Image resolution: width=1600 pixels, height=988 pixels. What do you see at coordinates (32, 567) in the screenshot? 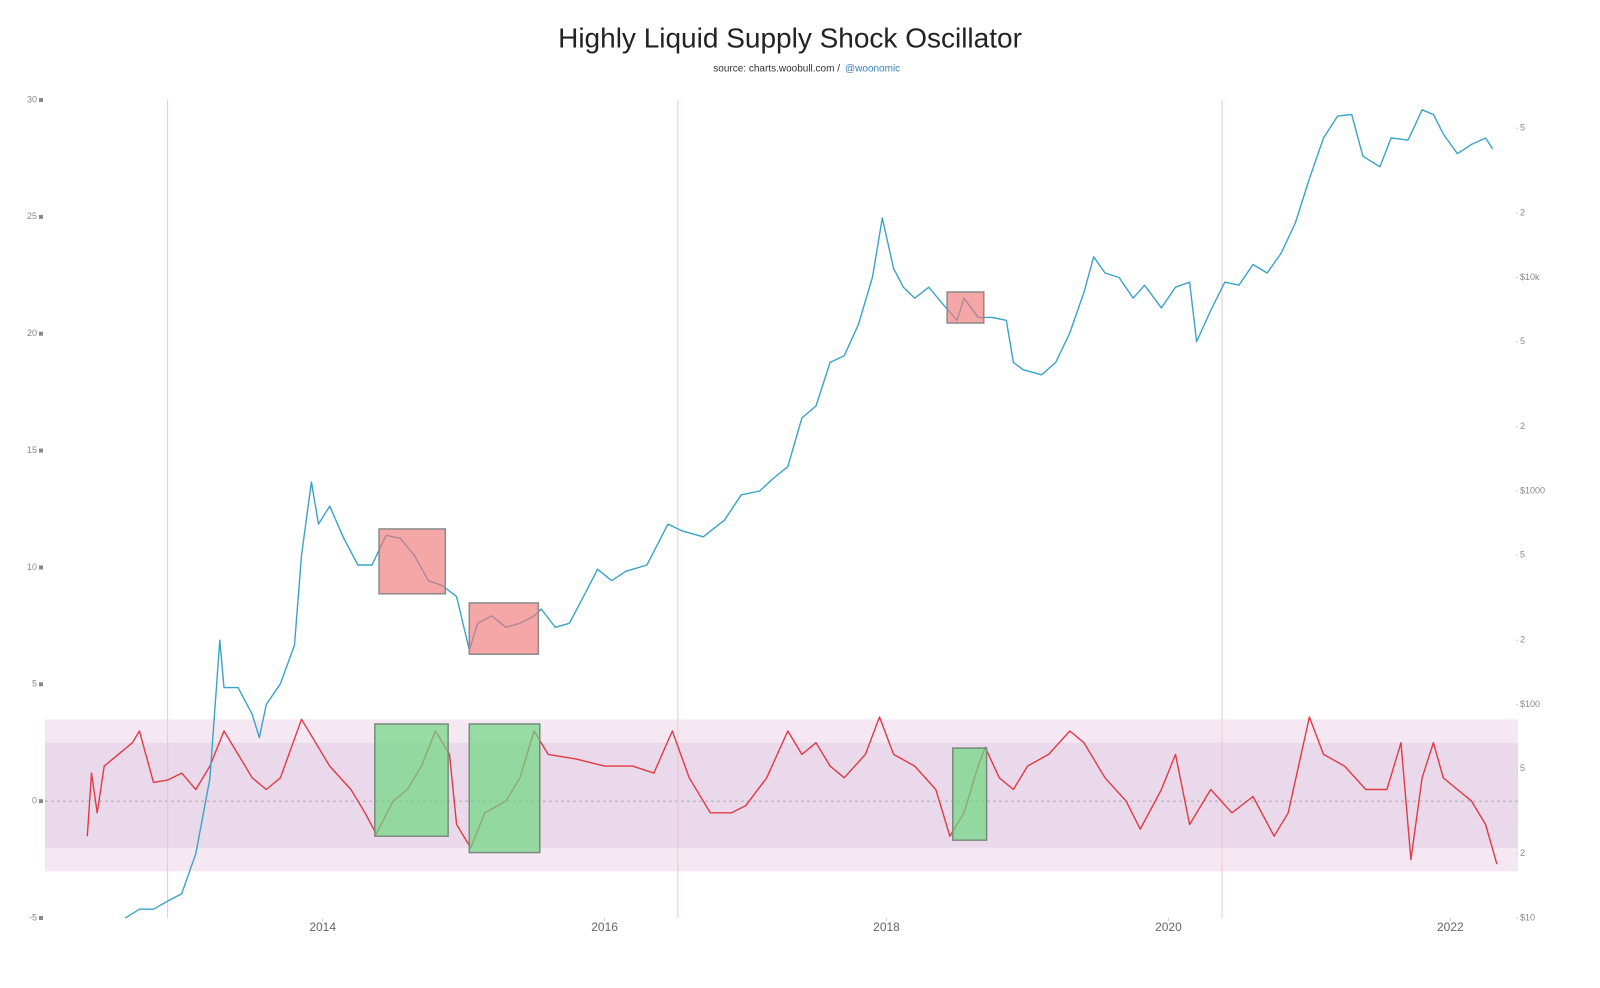
I see `y-tick-label: 10` at bounding box center [32, 567].